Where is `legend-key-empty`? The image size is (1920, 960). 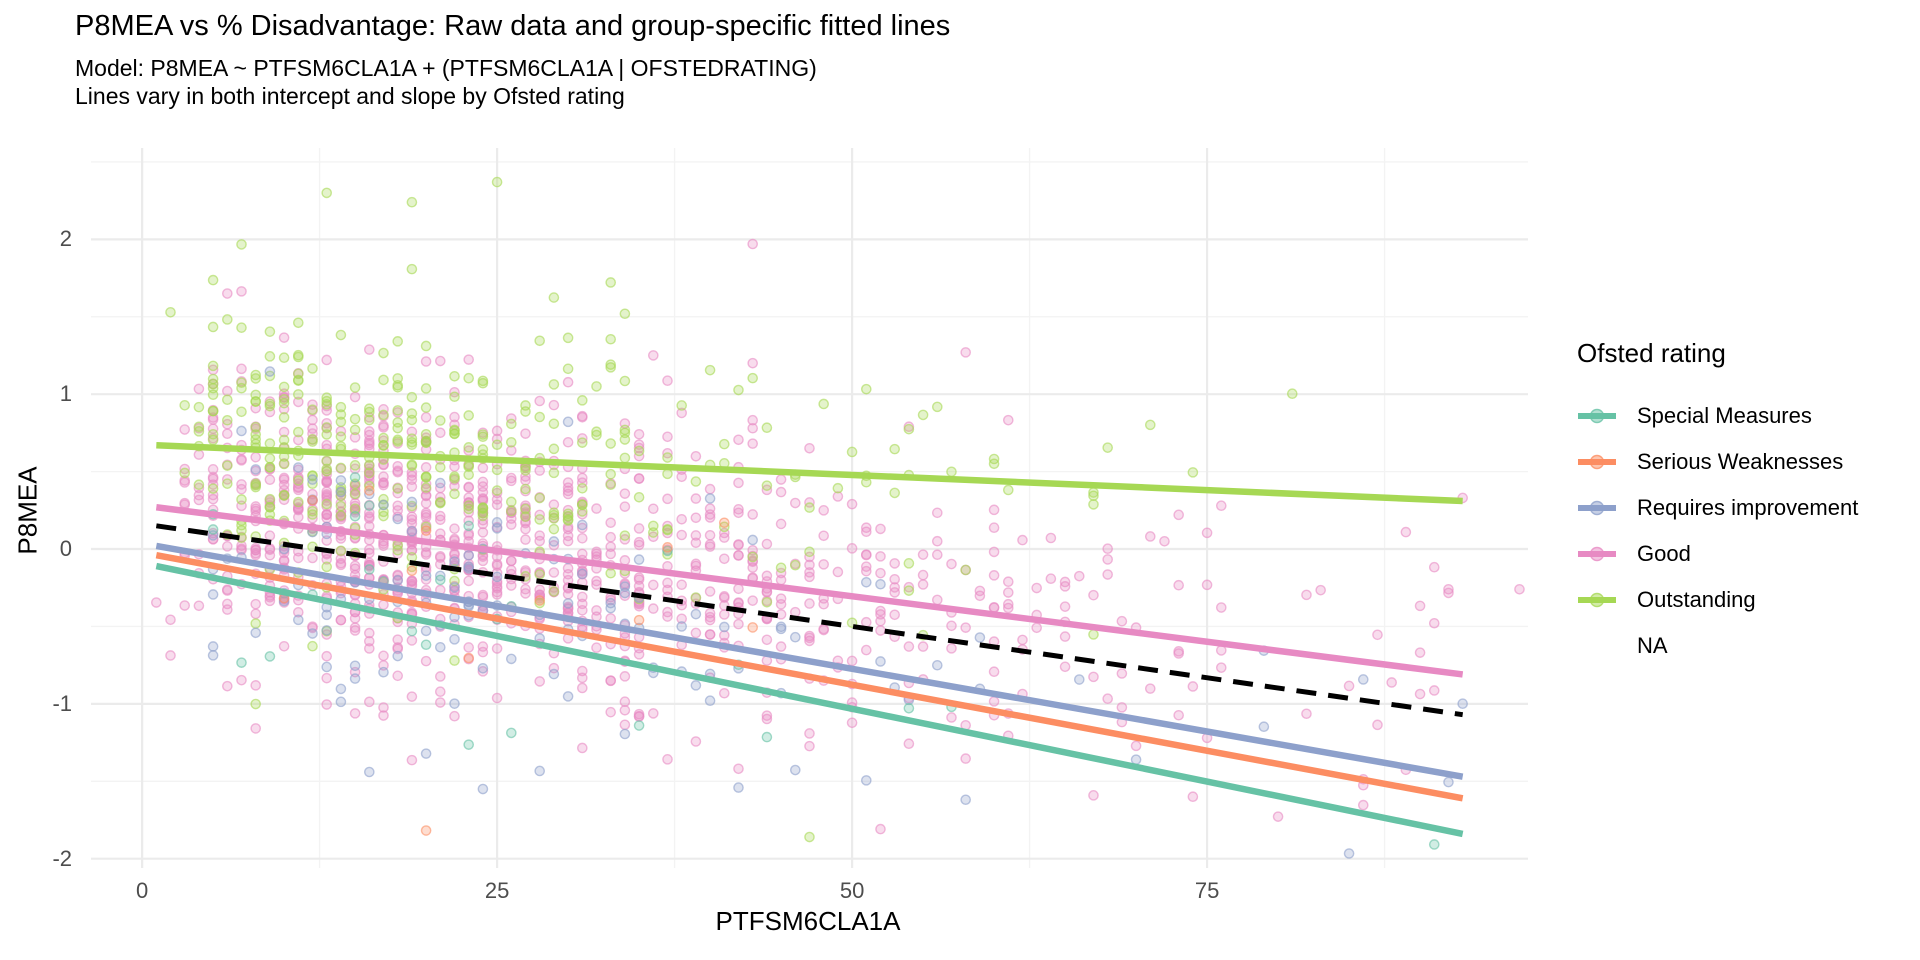 legend-key-empty is located at coordinates (1599, 646).